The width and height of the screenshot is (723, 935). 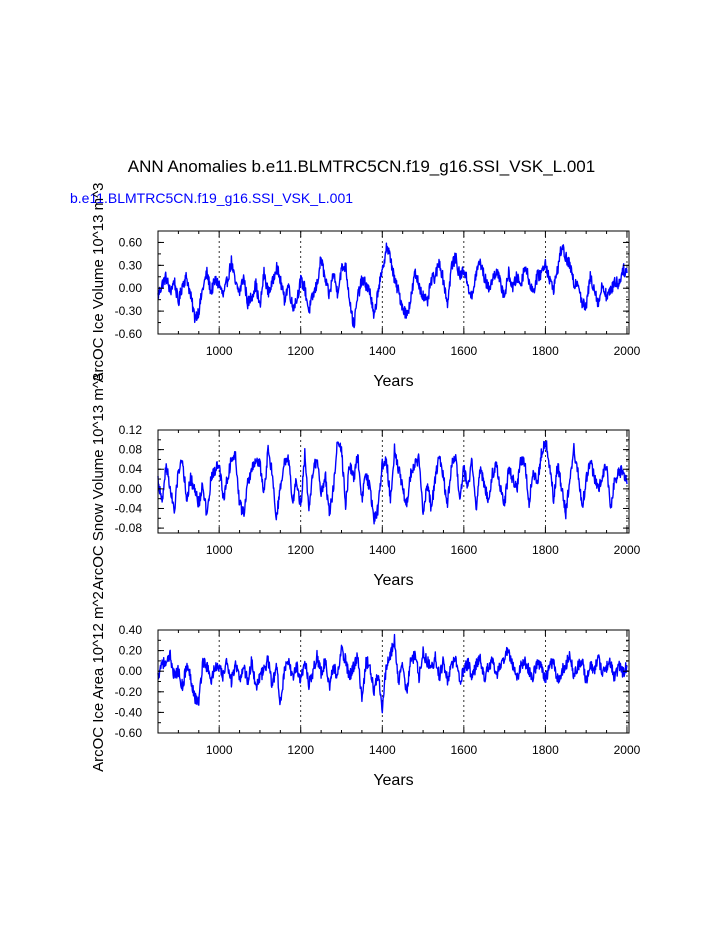 I want to click on y-tick-label: -0.40, so click(x=129, y=712).